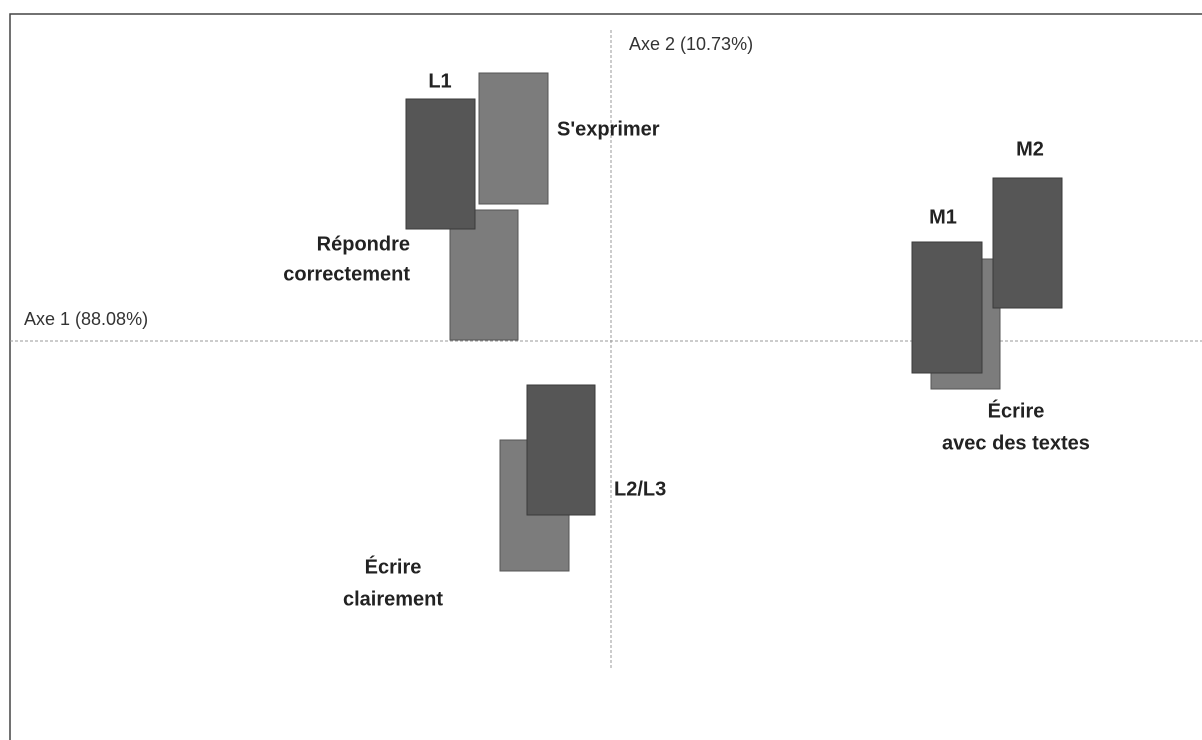 The image size is (1202, 740). Describe the element at coordinates (1016, 443) in the screenshot. I see `column-label: avec des textes` at that location.